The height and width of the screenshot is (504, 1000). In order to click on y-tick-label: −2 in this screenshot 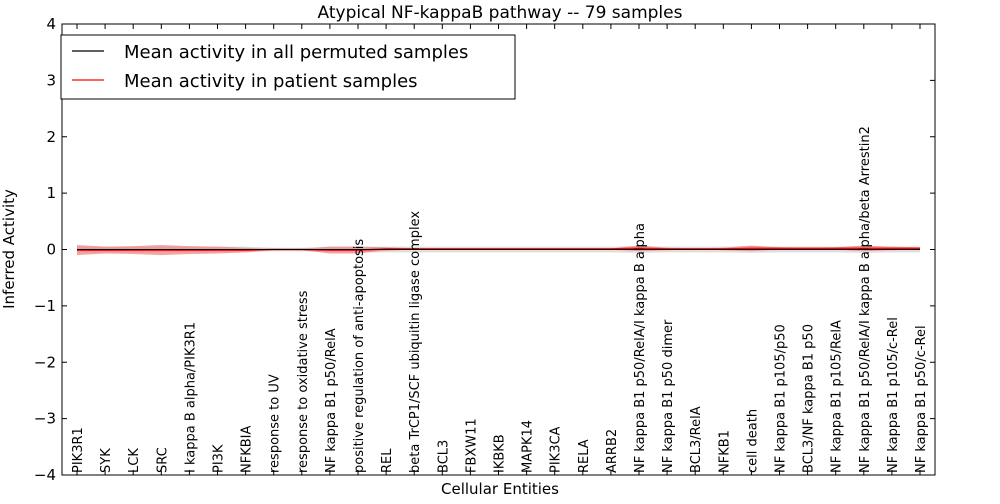, I will do `click(45, 362)`.